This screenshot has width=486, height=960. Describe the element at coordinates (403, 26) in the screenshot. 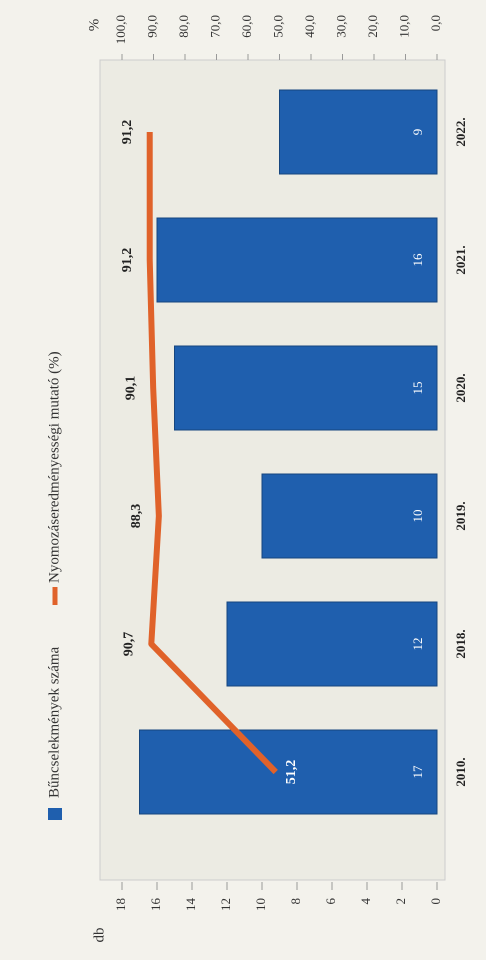

I see `y2-tick-label: 10,0` at that location.